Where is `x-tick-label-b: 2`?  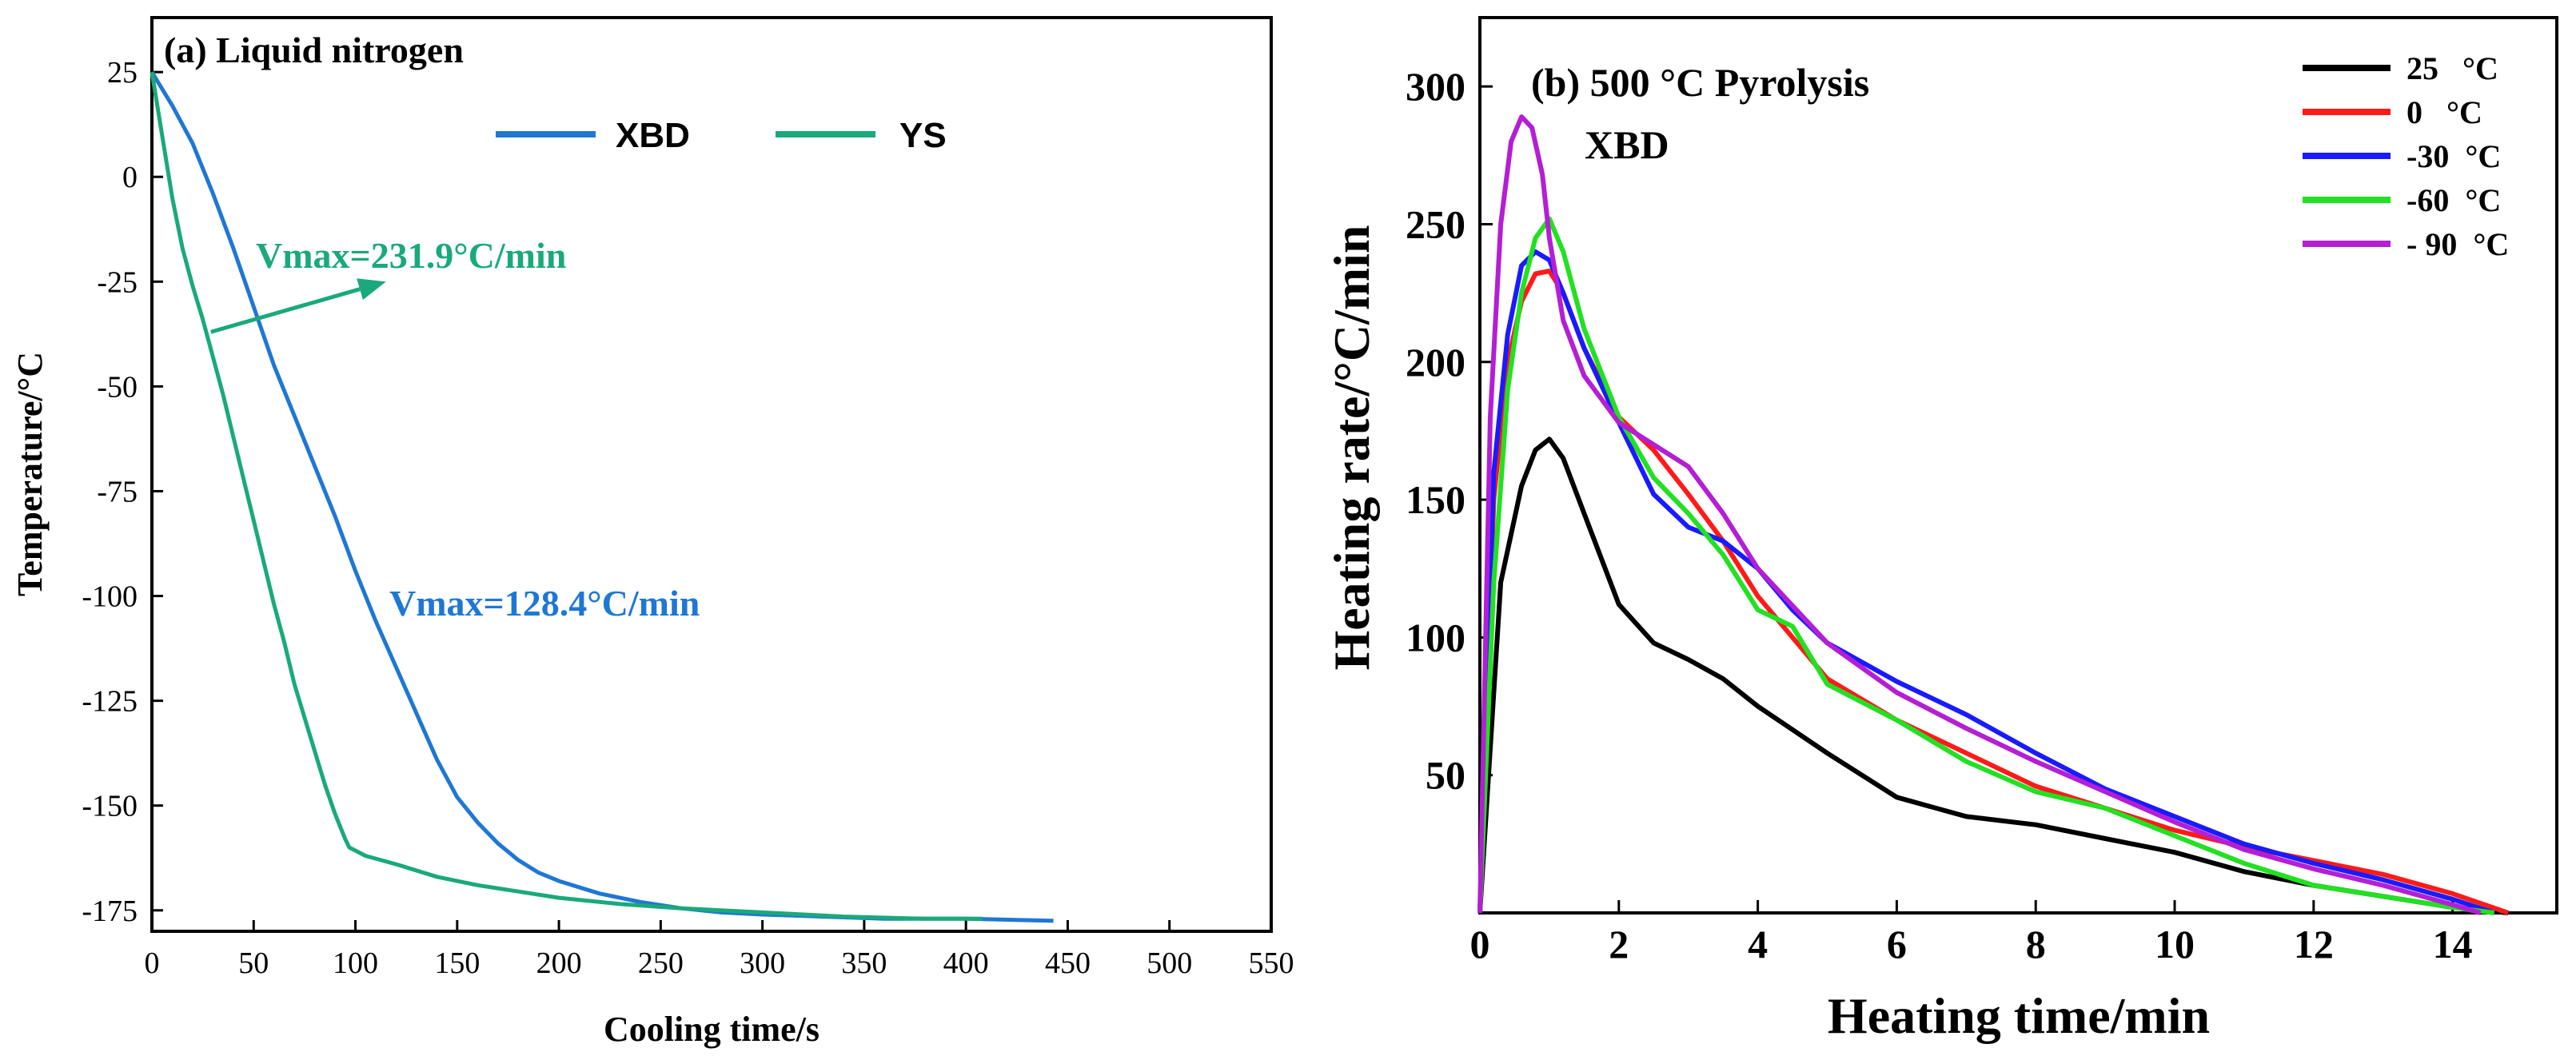
x-tick-label-b: 2 is located at coordinates (1619, 944).